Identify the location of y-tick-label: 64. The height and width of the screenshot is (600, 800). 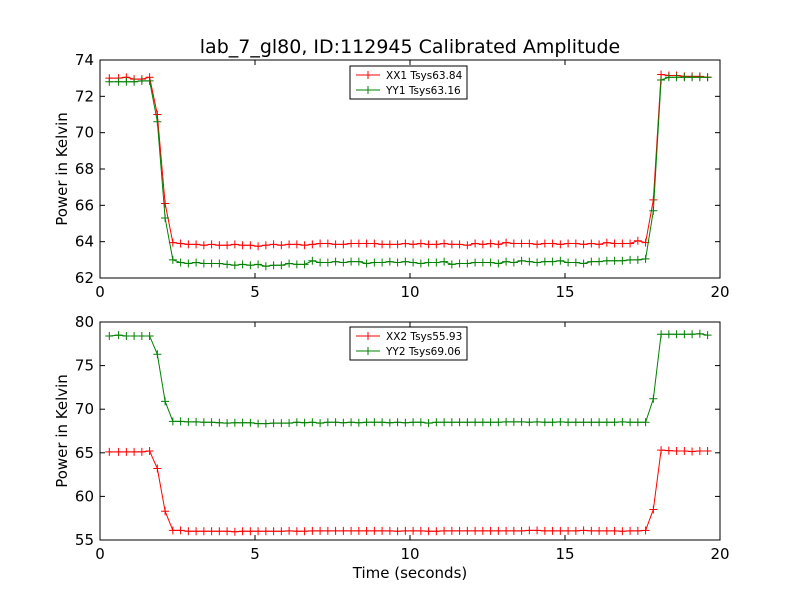
(84, 242).